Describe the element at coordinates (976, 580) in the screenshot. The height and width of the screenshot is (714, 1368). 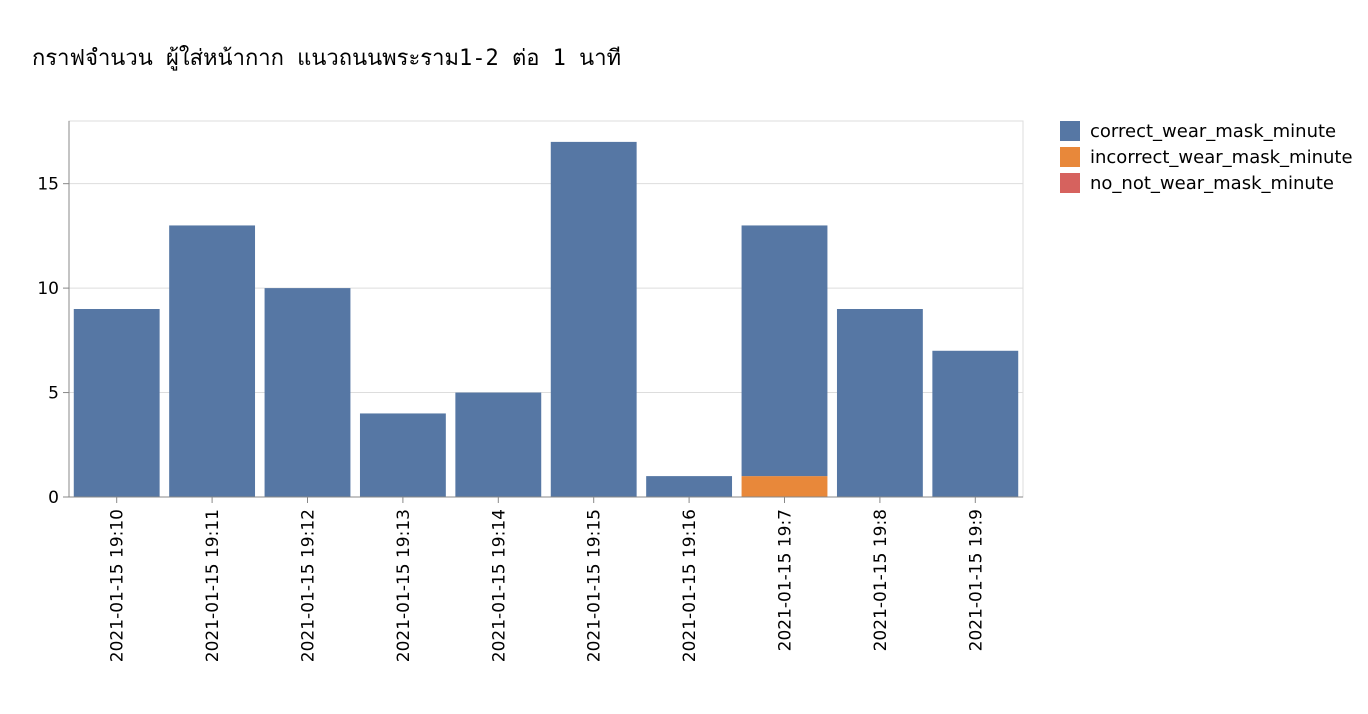
I see `x-tick-label: 2021-01-15 19:9` at that location.